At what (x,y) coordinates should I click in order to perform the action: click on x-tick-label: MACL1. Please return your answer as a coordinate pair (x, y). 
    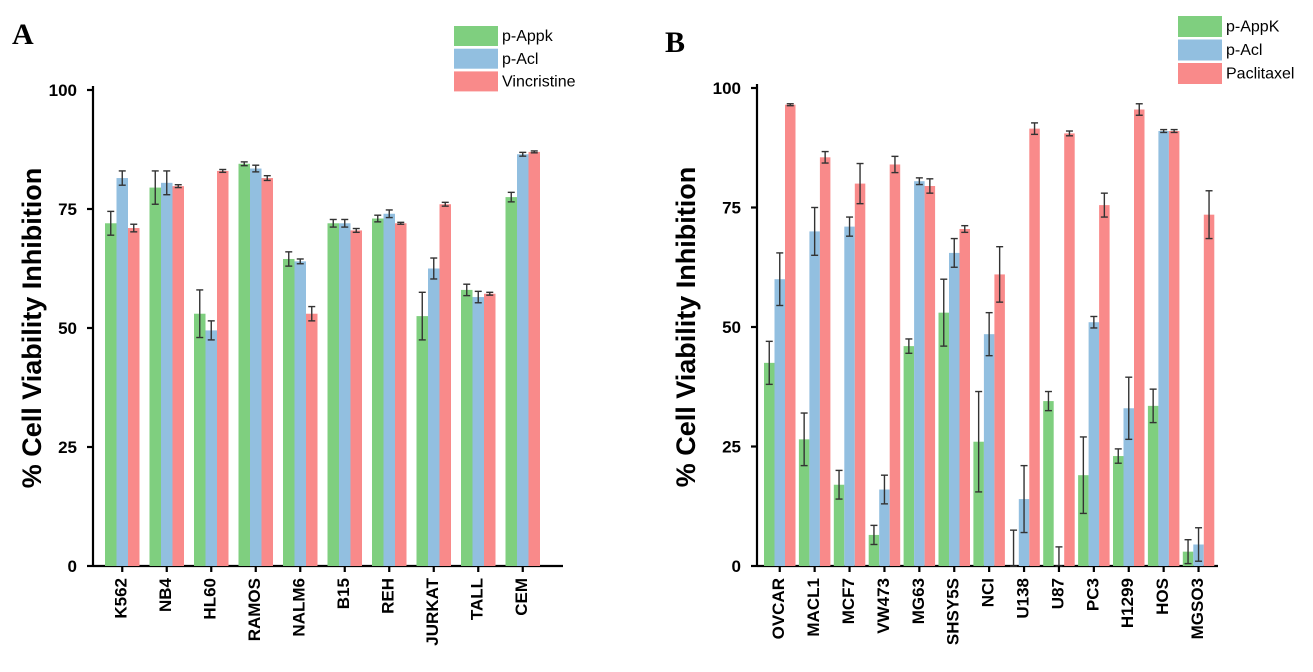
    Looking at the image, I should click on (813, 607).